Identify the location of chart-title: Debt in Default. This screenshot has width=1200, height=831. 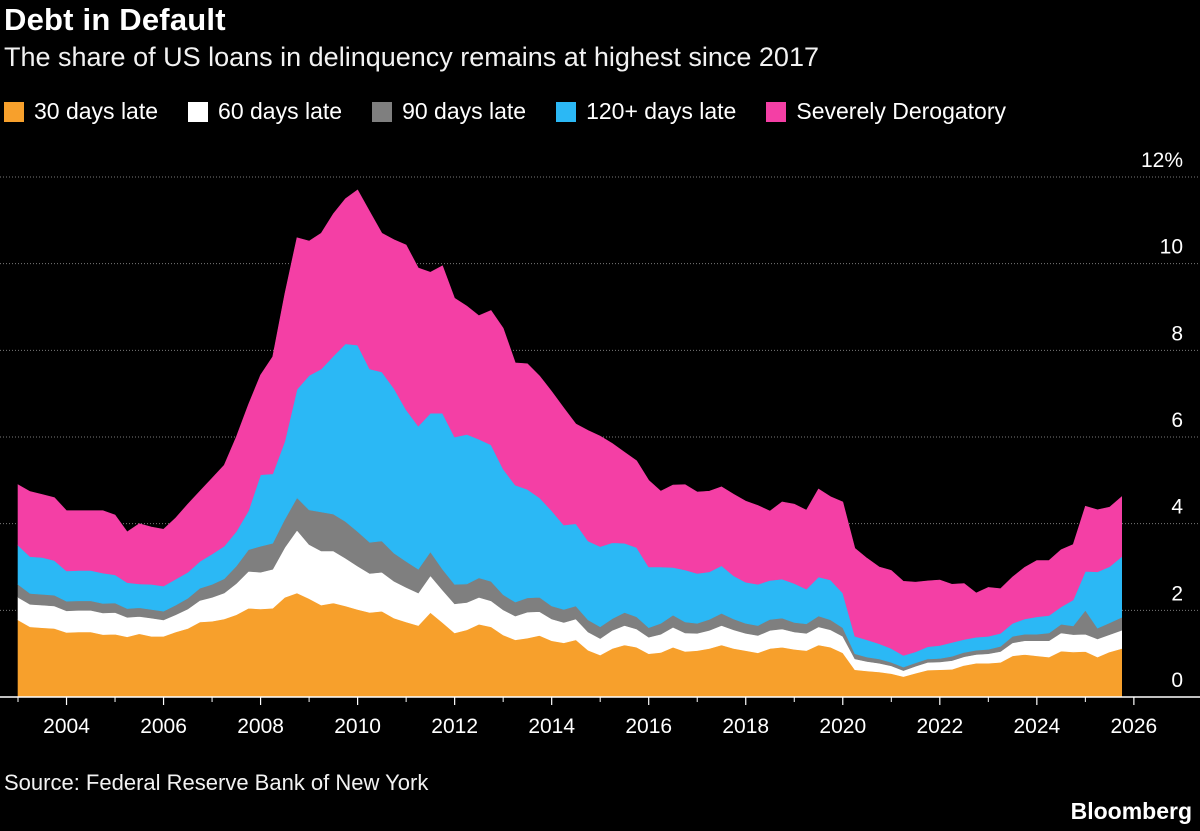
(115, 19).